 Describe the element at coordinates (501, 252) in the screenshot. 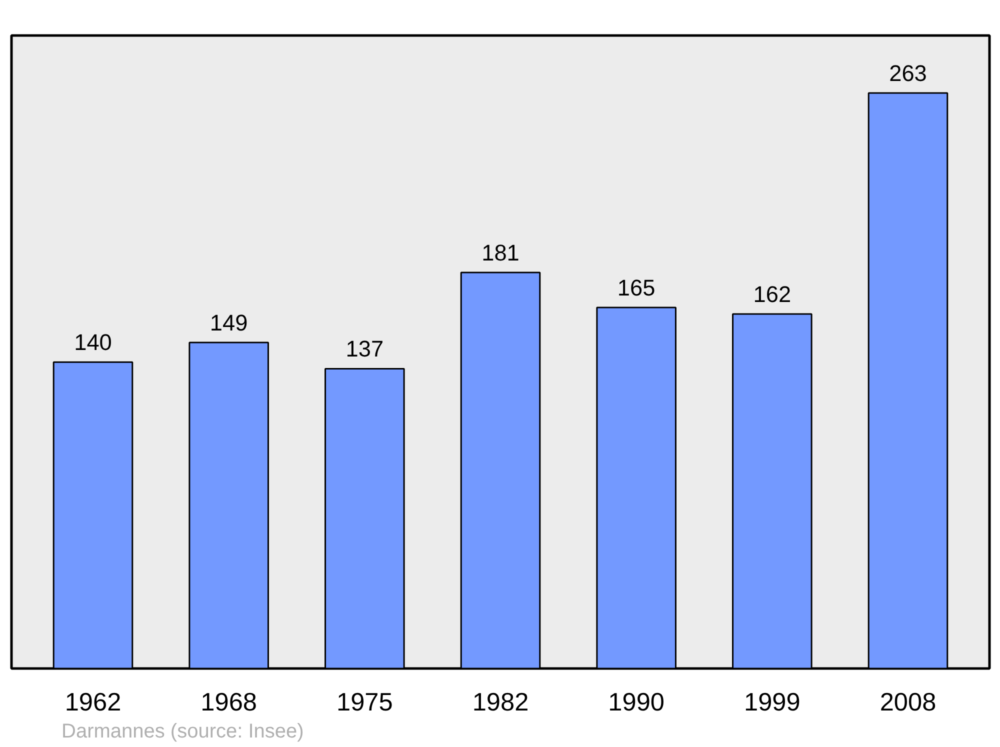

I see `data-label: 181` at that location.